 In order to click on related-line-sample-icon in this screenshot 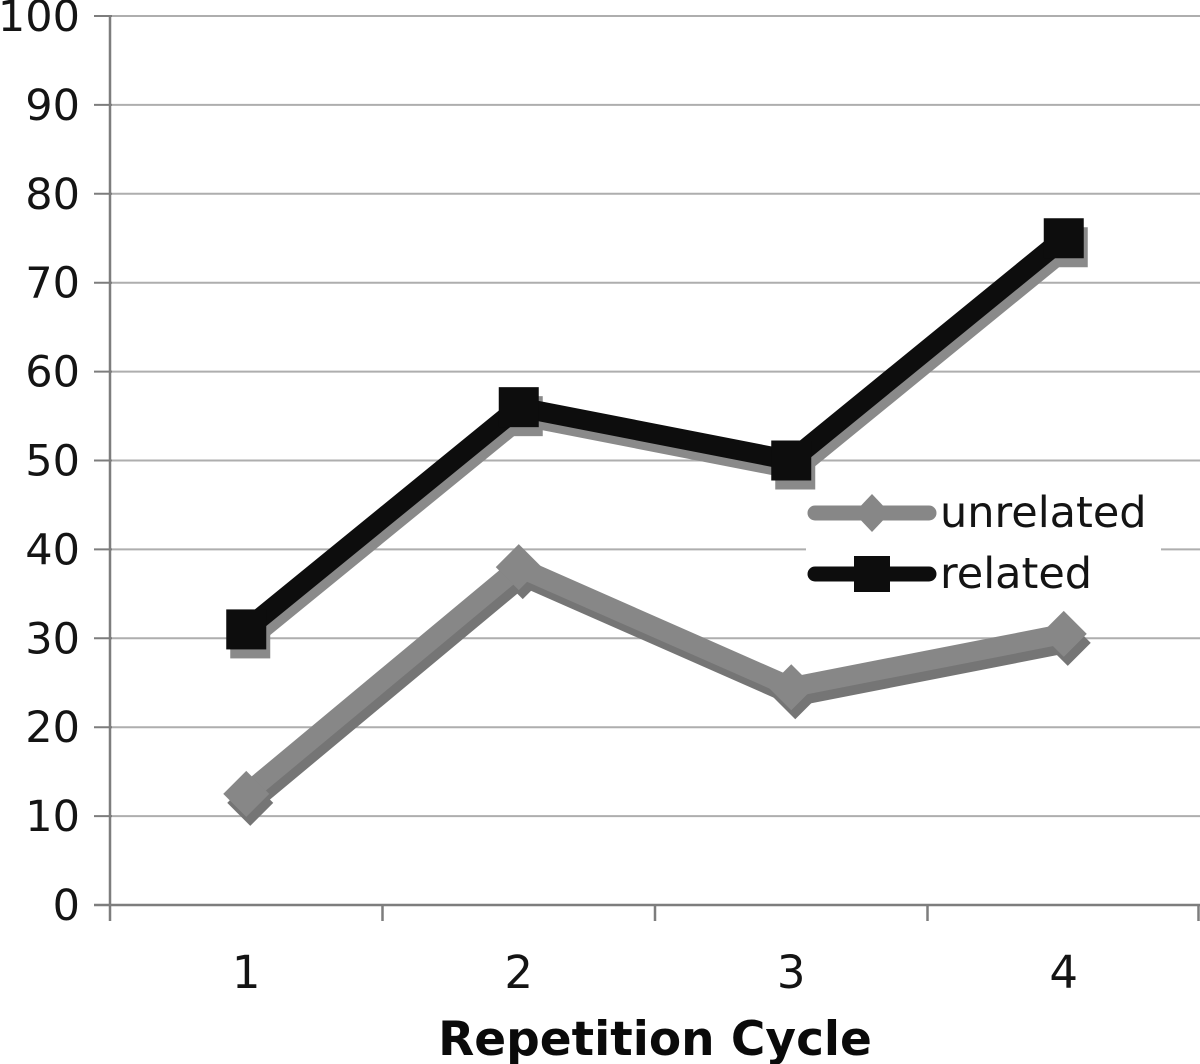, I will do `click(872, 574)`.